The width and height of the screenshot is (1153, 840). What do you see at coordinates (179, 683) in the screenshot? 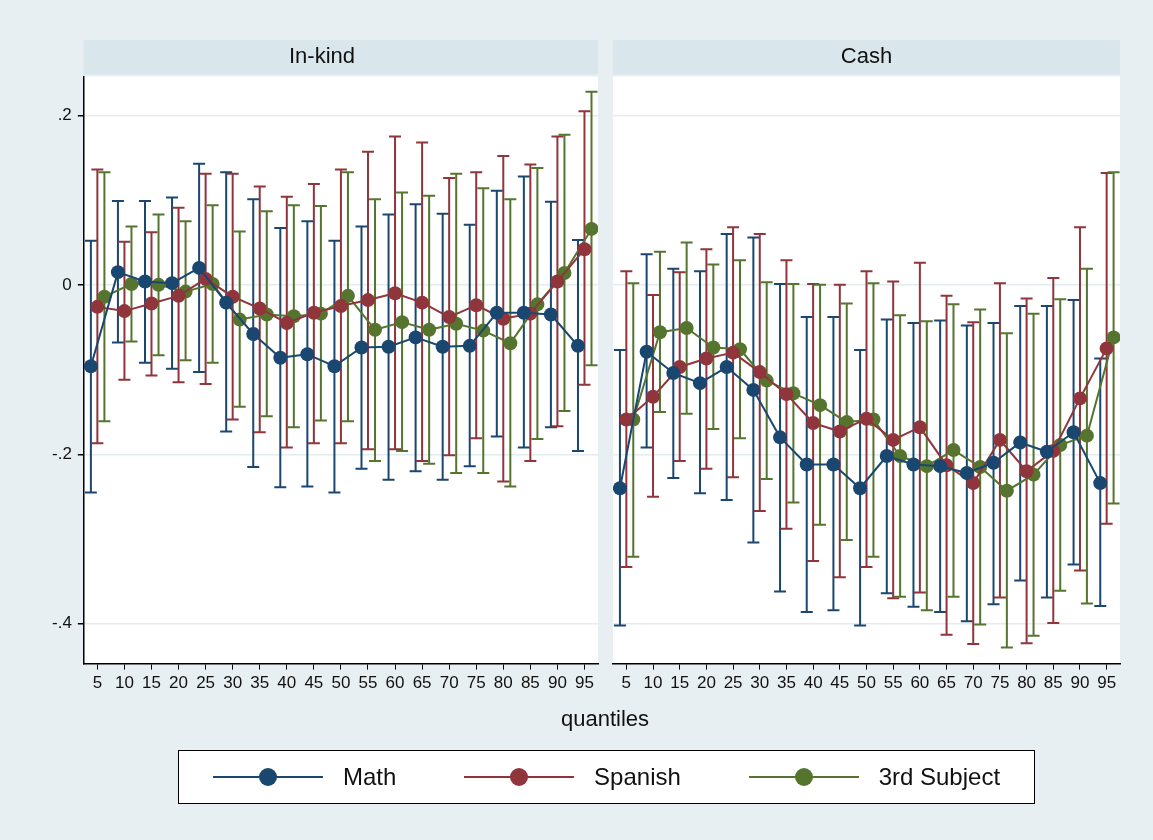
I see `x-tick-label: 20` at bounding box center [179, 683].